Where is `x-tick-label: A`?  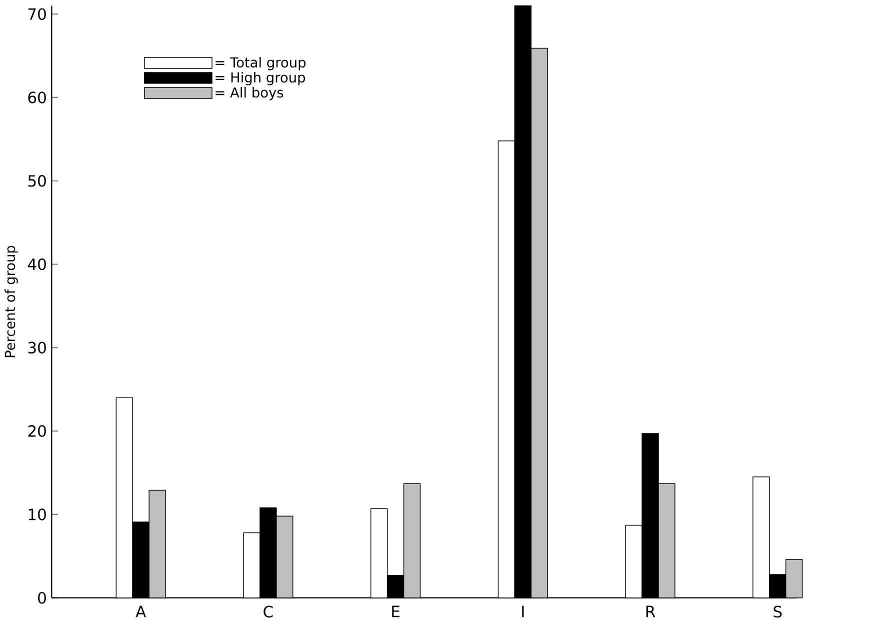 x-tick-label: A is located at coordinates (141, 611).